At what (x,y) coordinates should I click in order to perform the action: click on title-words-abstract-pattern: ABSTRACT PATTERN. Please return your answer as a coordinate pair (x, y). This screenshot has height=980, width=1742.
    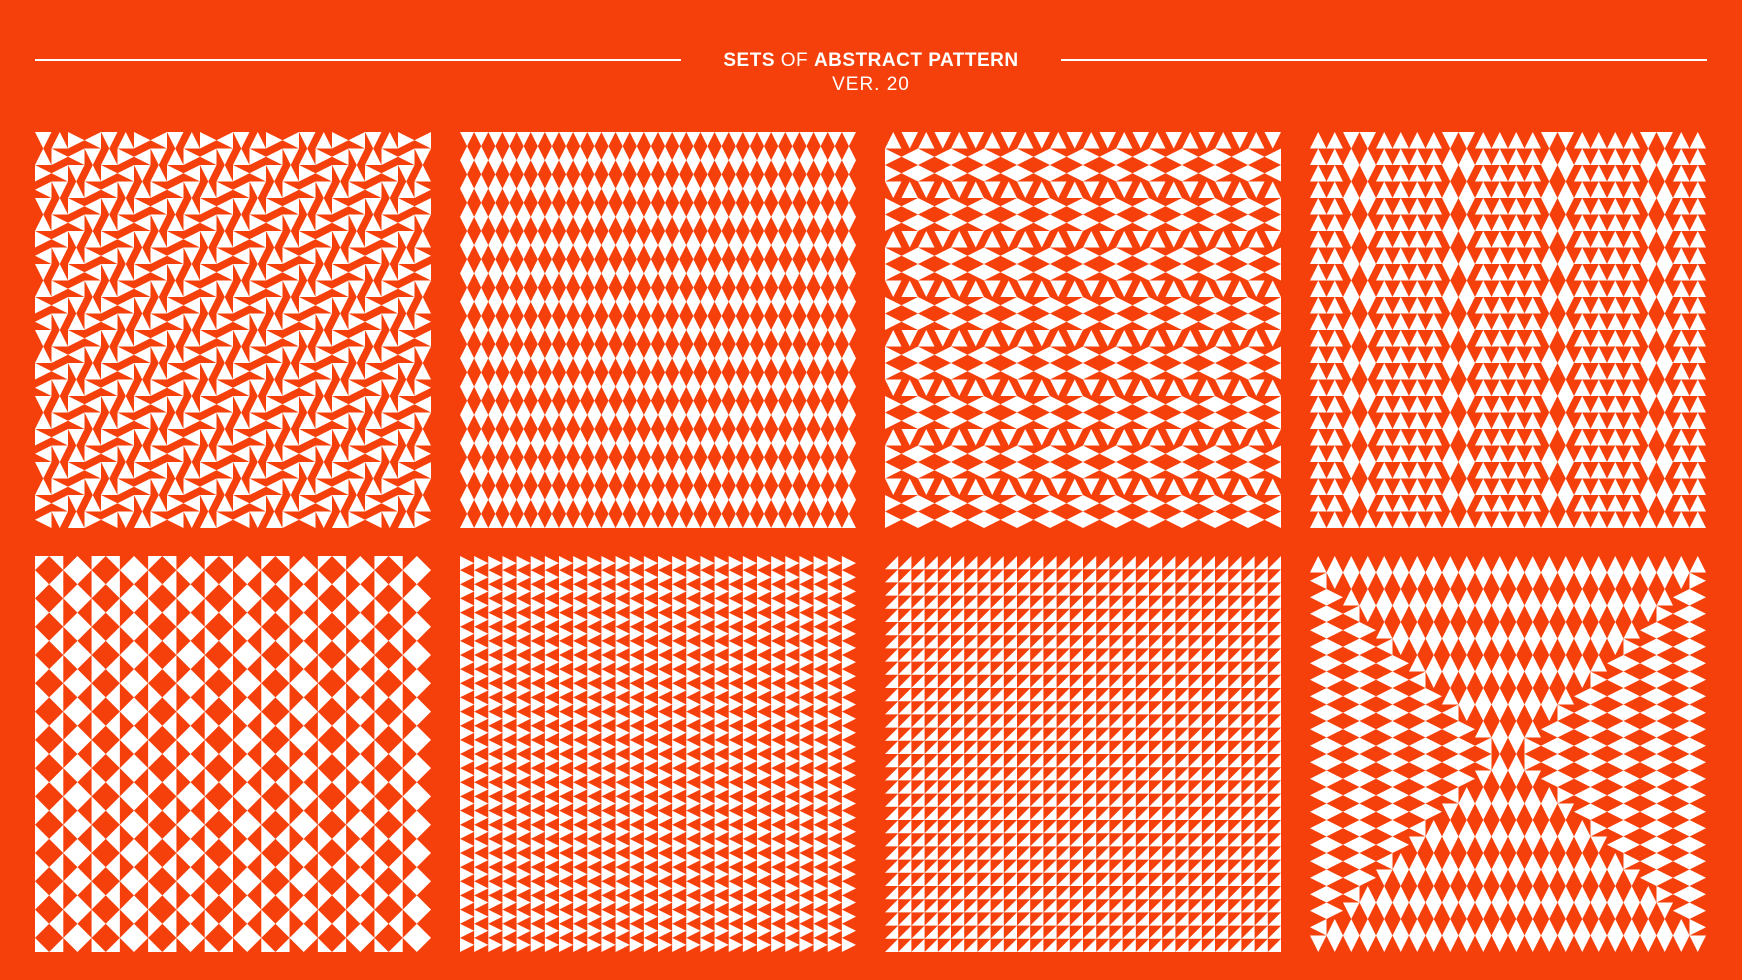
    Looking at the image, I should click on (916, 60).